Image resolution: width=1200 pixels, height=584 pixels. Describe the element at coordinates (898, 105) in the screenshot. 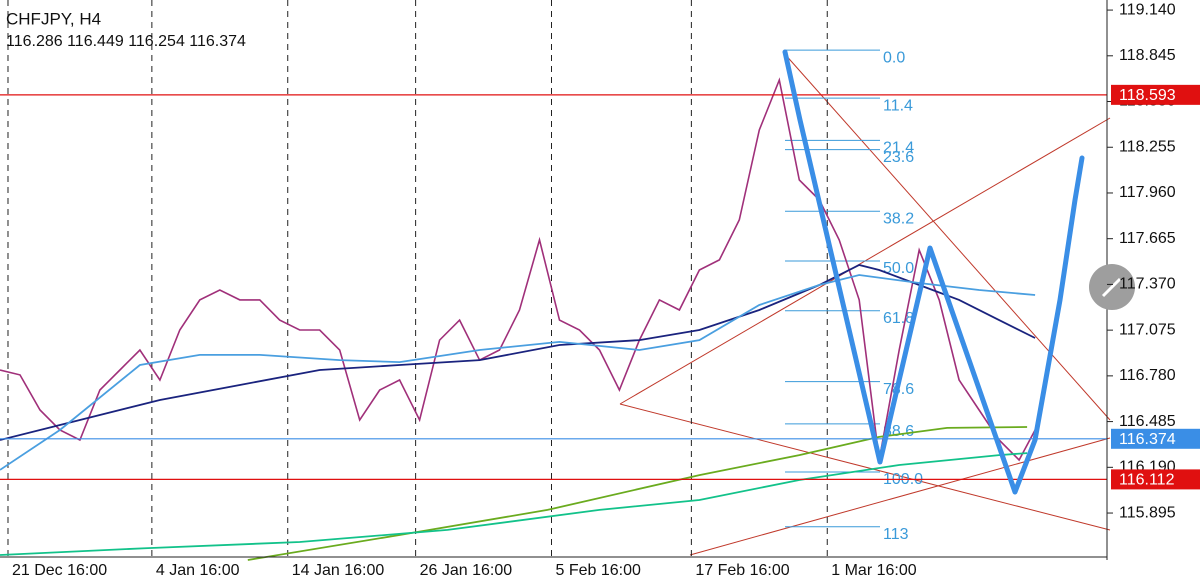

I see `fib-label: 11.4` at that location.